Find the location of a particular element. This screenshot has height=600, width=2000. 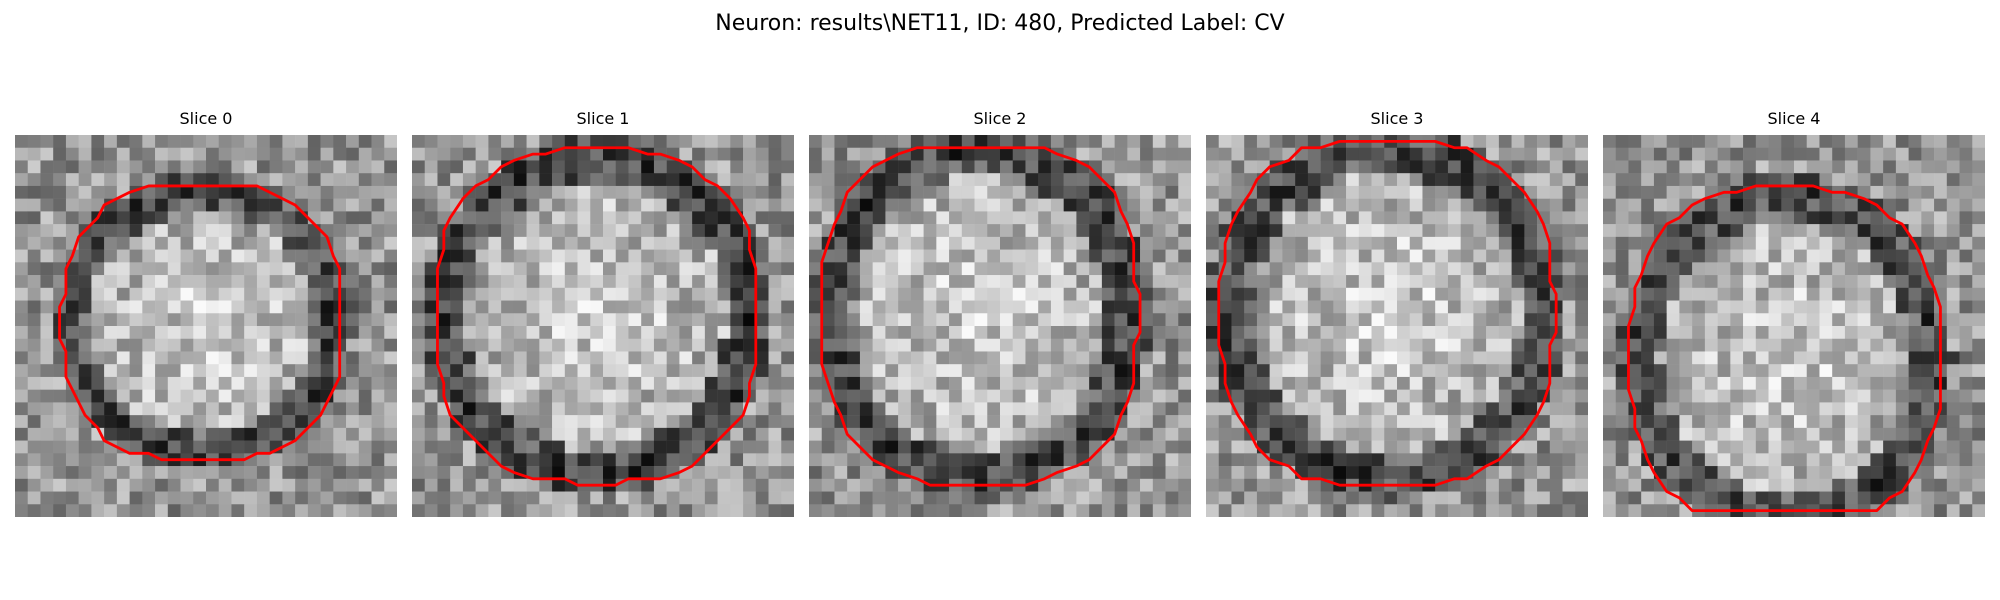

slice-panel-1: Slice 1 is located at coordinates (603, 315).